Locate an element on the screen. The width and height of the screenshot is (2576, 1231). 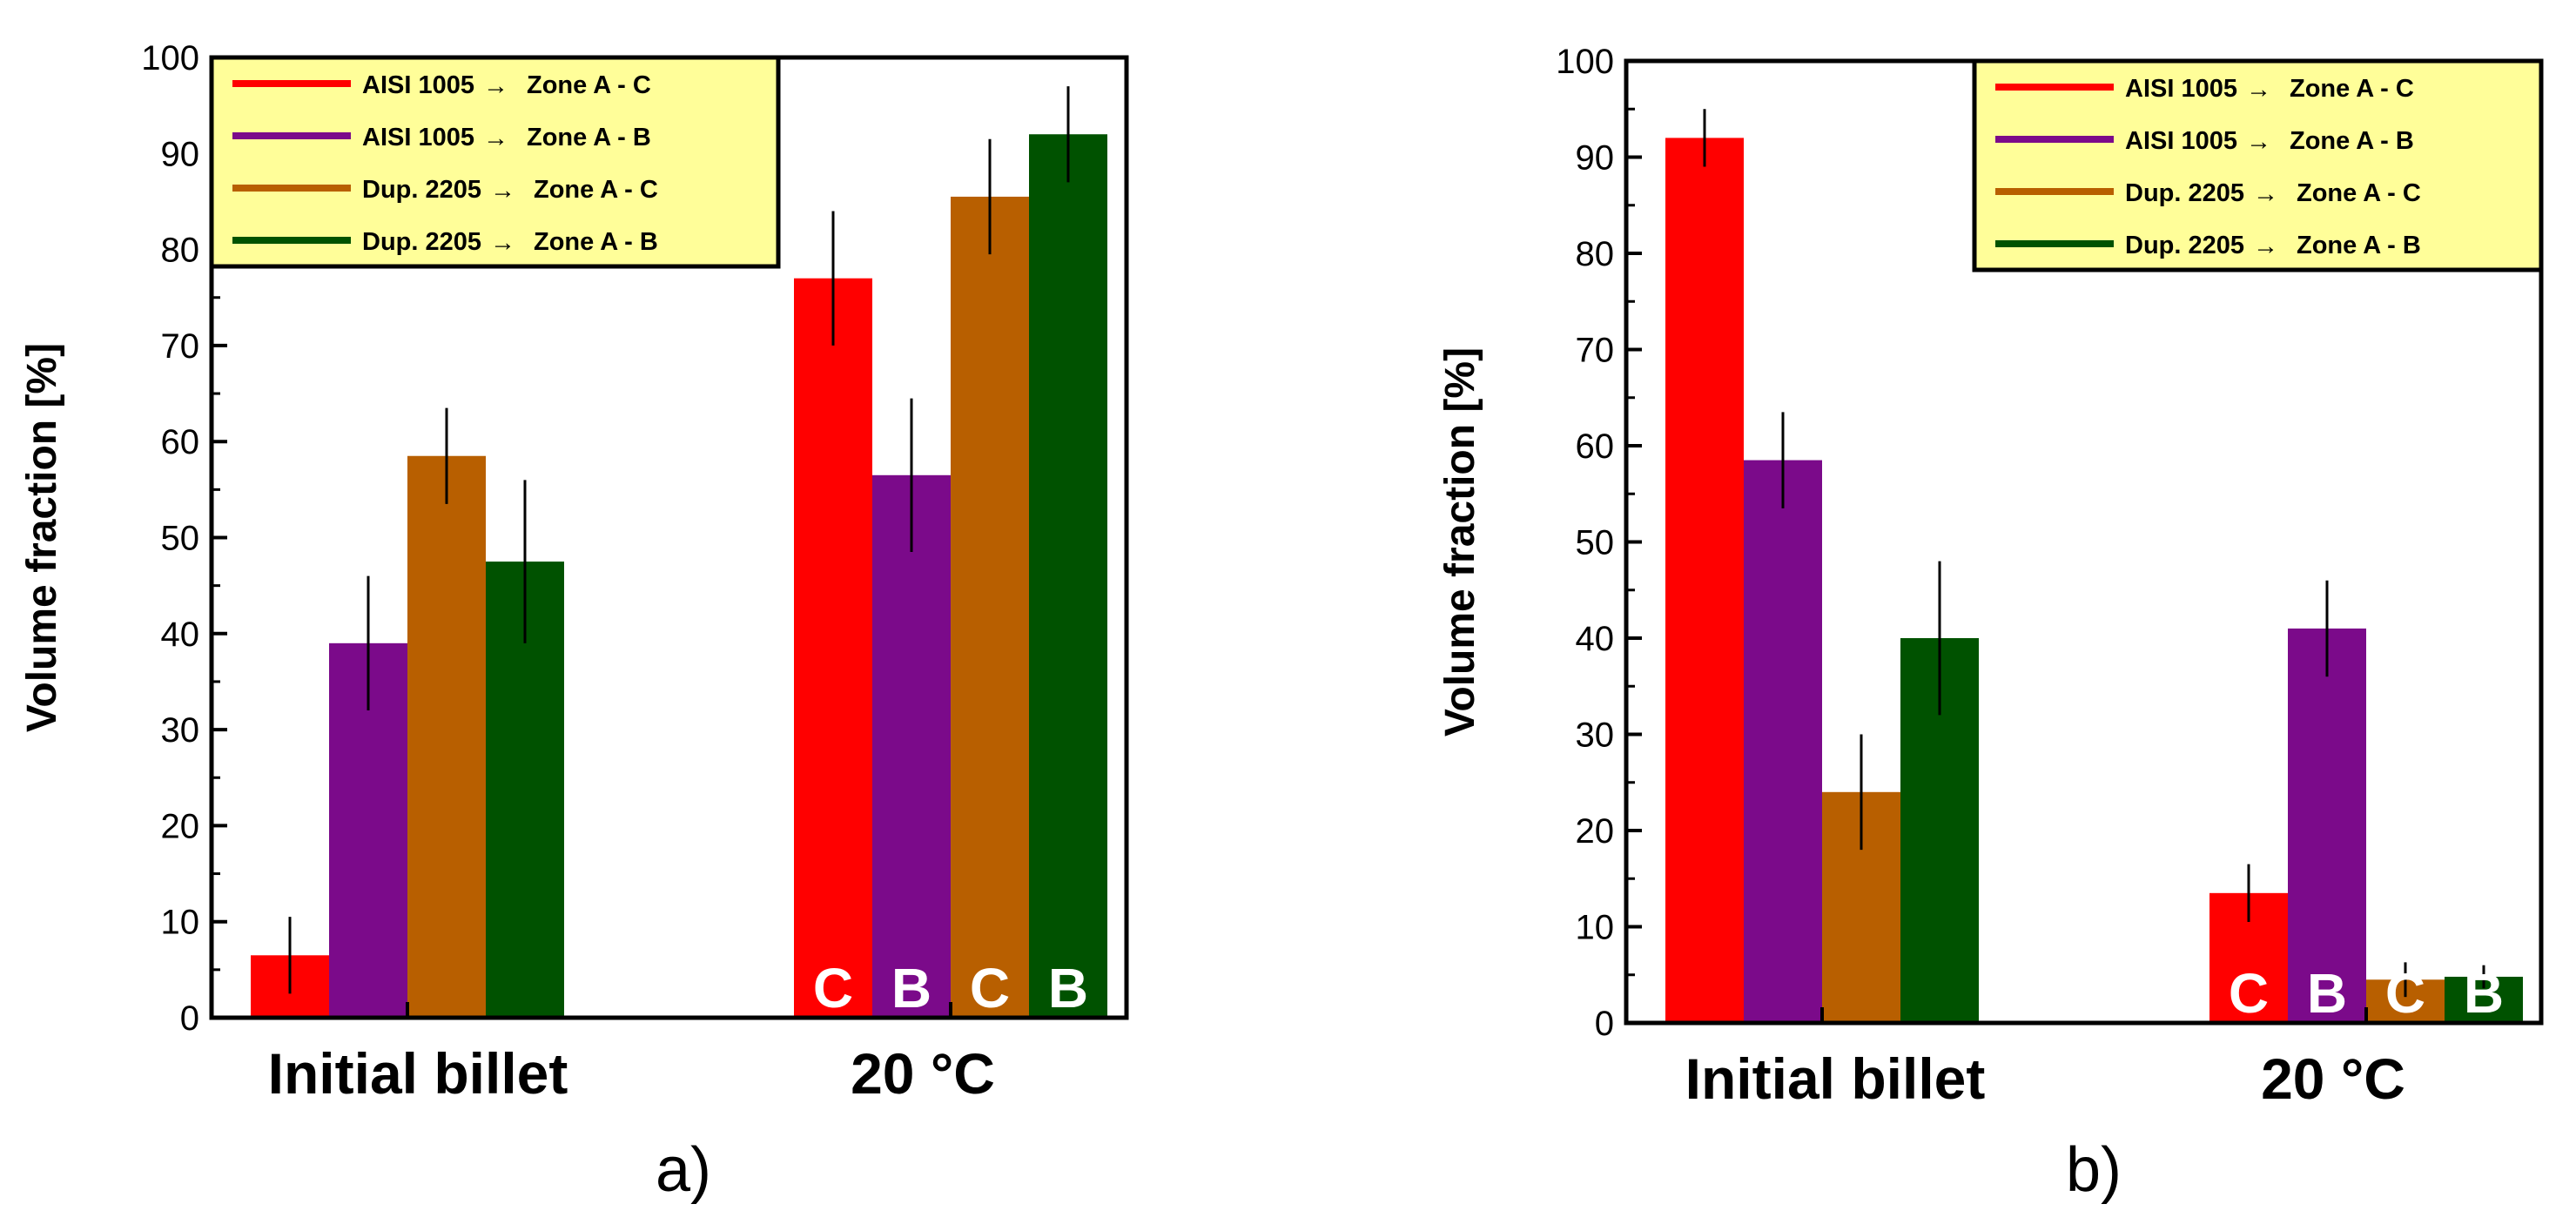
panel-label: a) is located at coordinates (683, 1170).